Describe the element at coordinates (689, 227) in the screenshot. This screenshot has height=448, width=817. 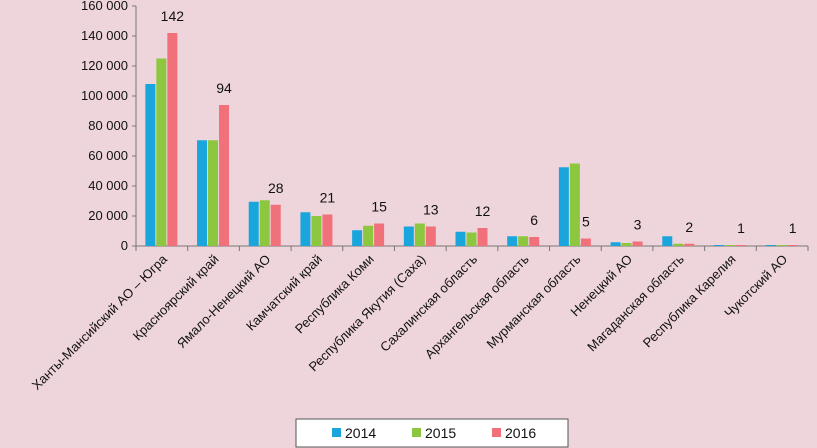
I see `data-label: 2` at that location.